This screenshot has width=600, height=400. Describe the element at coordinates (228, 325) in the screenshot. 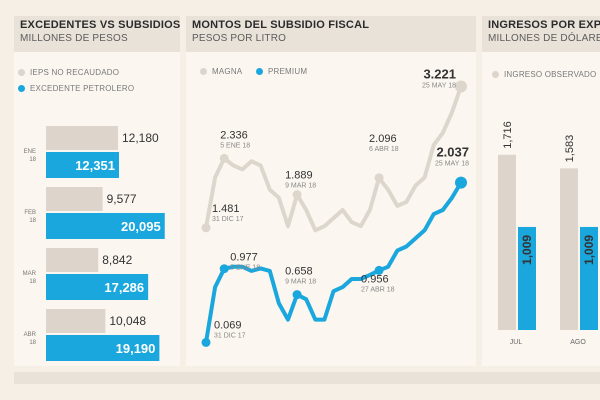

I see `data-label: 0.069` at that location.